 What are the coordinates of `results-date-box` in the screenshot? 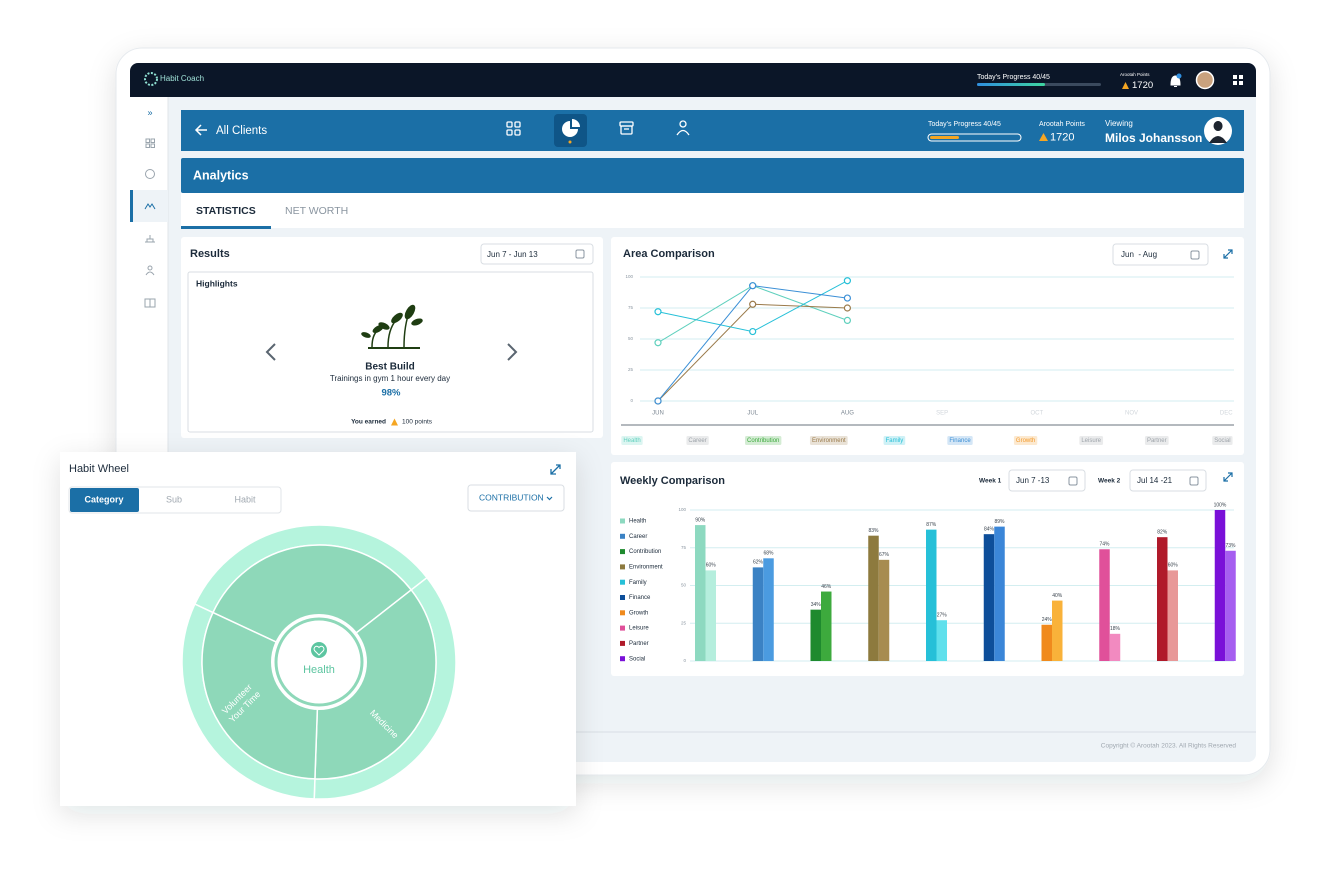 It's located at (537, 254).